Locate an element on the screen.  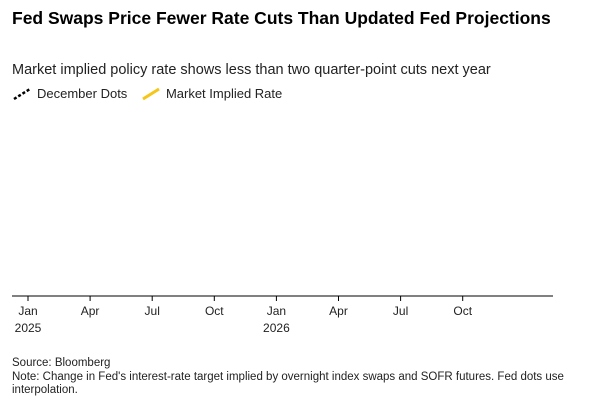
dashed-line-swatch-icon is located at coordinates (22, 93).